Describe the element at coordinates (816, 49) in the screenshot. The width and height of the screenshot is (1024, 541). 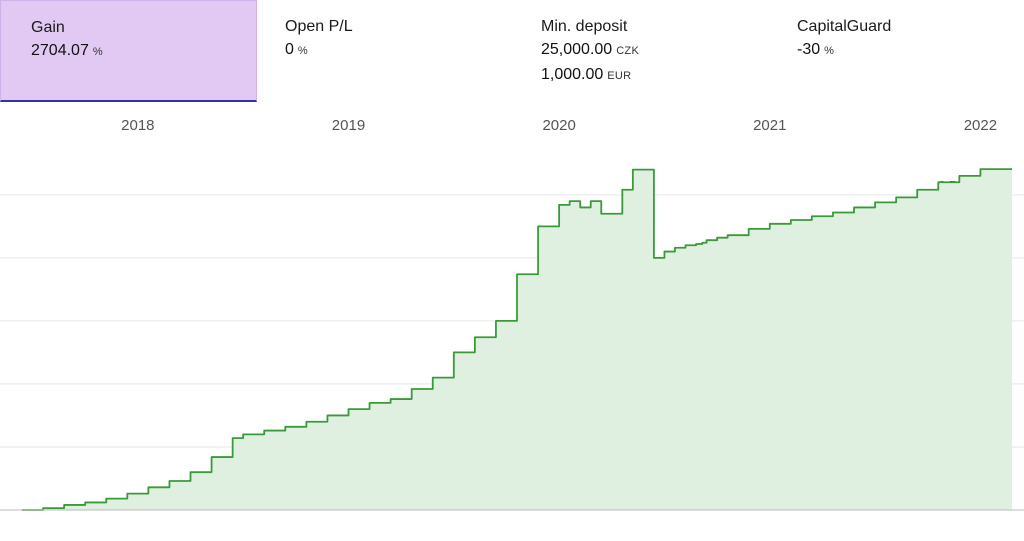
I see `stat-value: -30%` at that location.